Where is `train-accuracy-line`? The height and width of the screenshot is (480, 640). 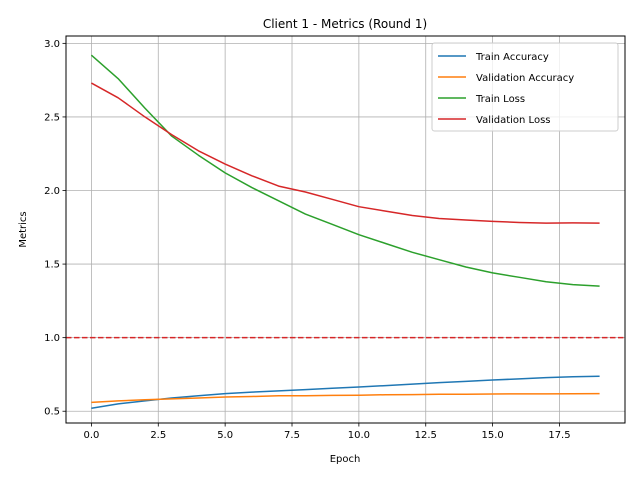
train-accuracy-line is located at coordinates (345, 392).